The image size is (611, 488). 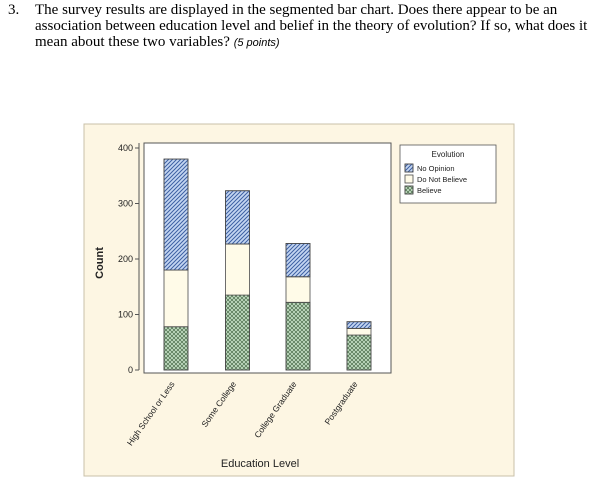 I want to click on bars-layer, so click(x=267, y=264).